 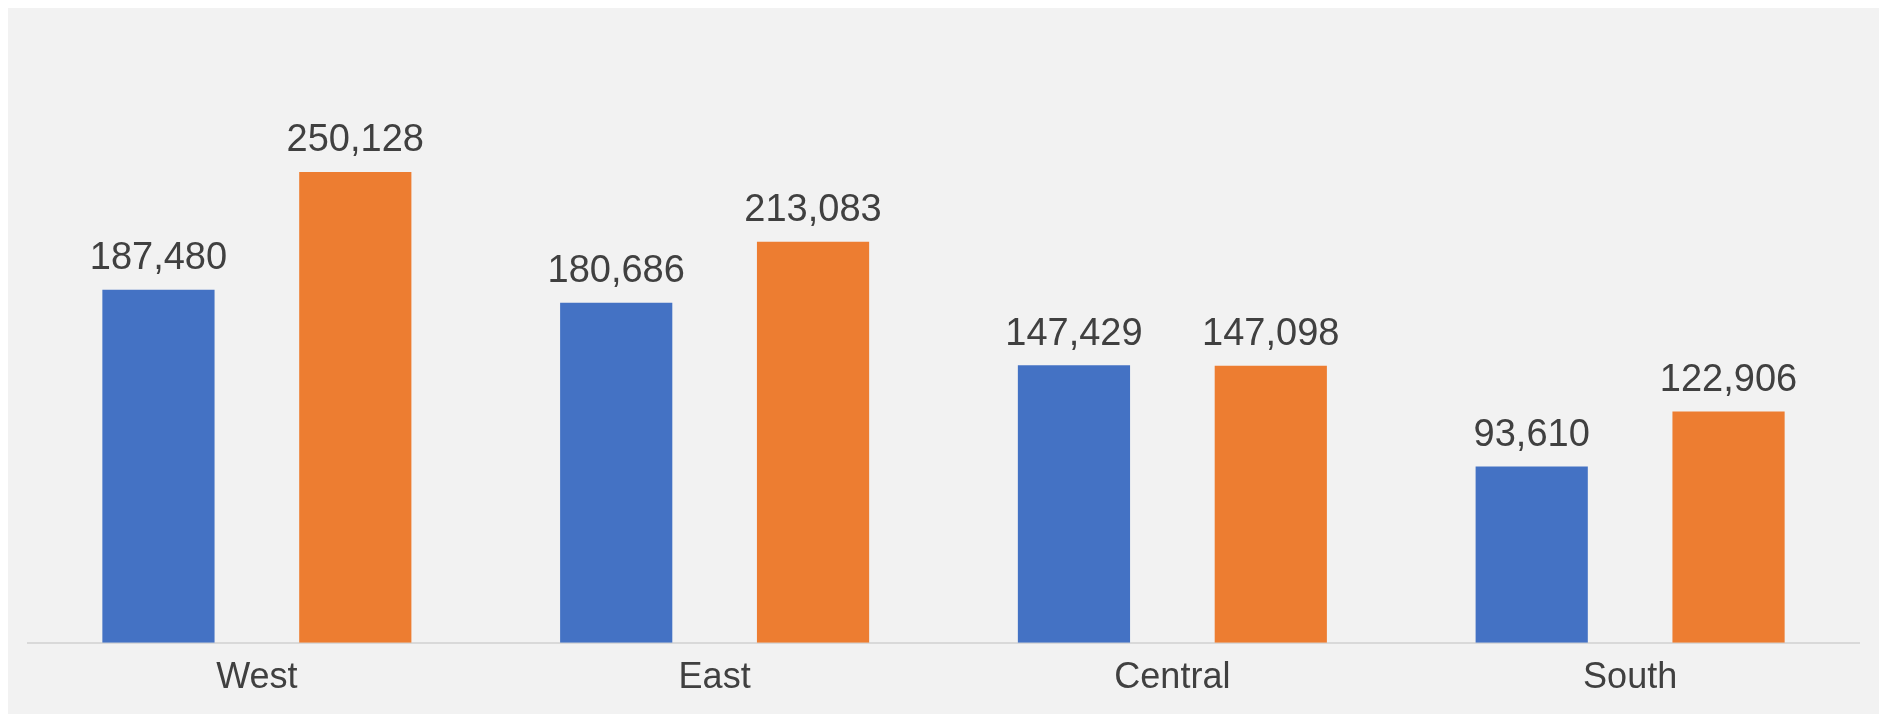 What do you see at coordinates (1531, 433) in the screenshot?
I see `data-label: 93,610` at bounding box center [1531, 433].